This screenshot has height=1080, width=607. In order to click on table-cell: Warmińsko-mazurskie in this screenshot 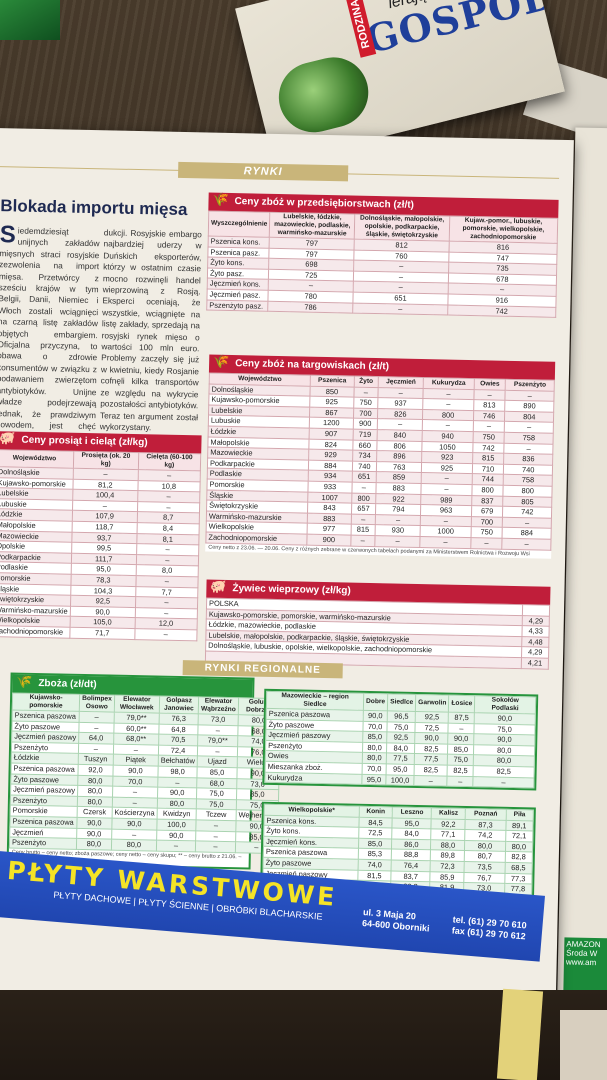, I will do `click(35, 610)`.